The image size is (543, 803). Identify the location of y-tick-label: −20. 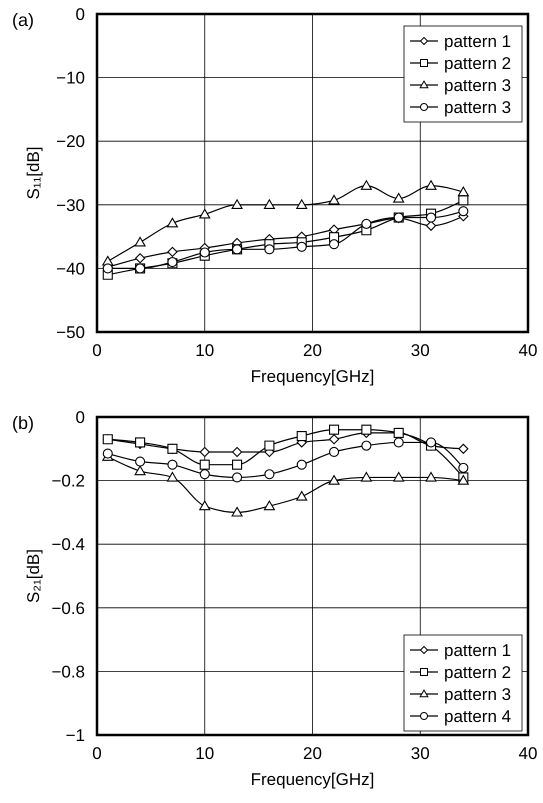
(70, 142).